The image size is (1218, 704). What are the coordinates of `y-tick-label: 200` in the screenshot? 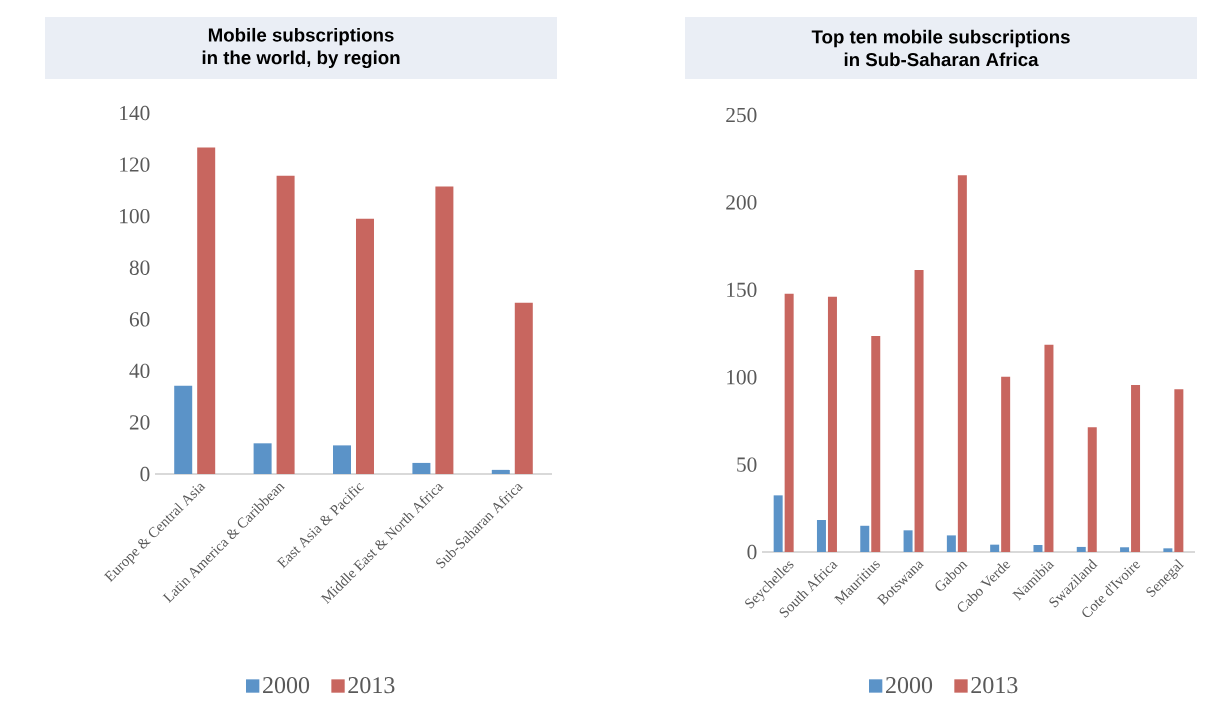 It's located at (741, 202).